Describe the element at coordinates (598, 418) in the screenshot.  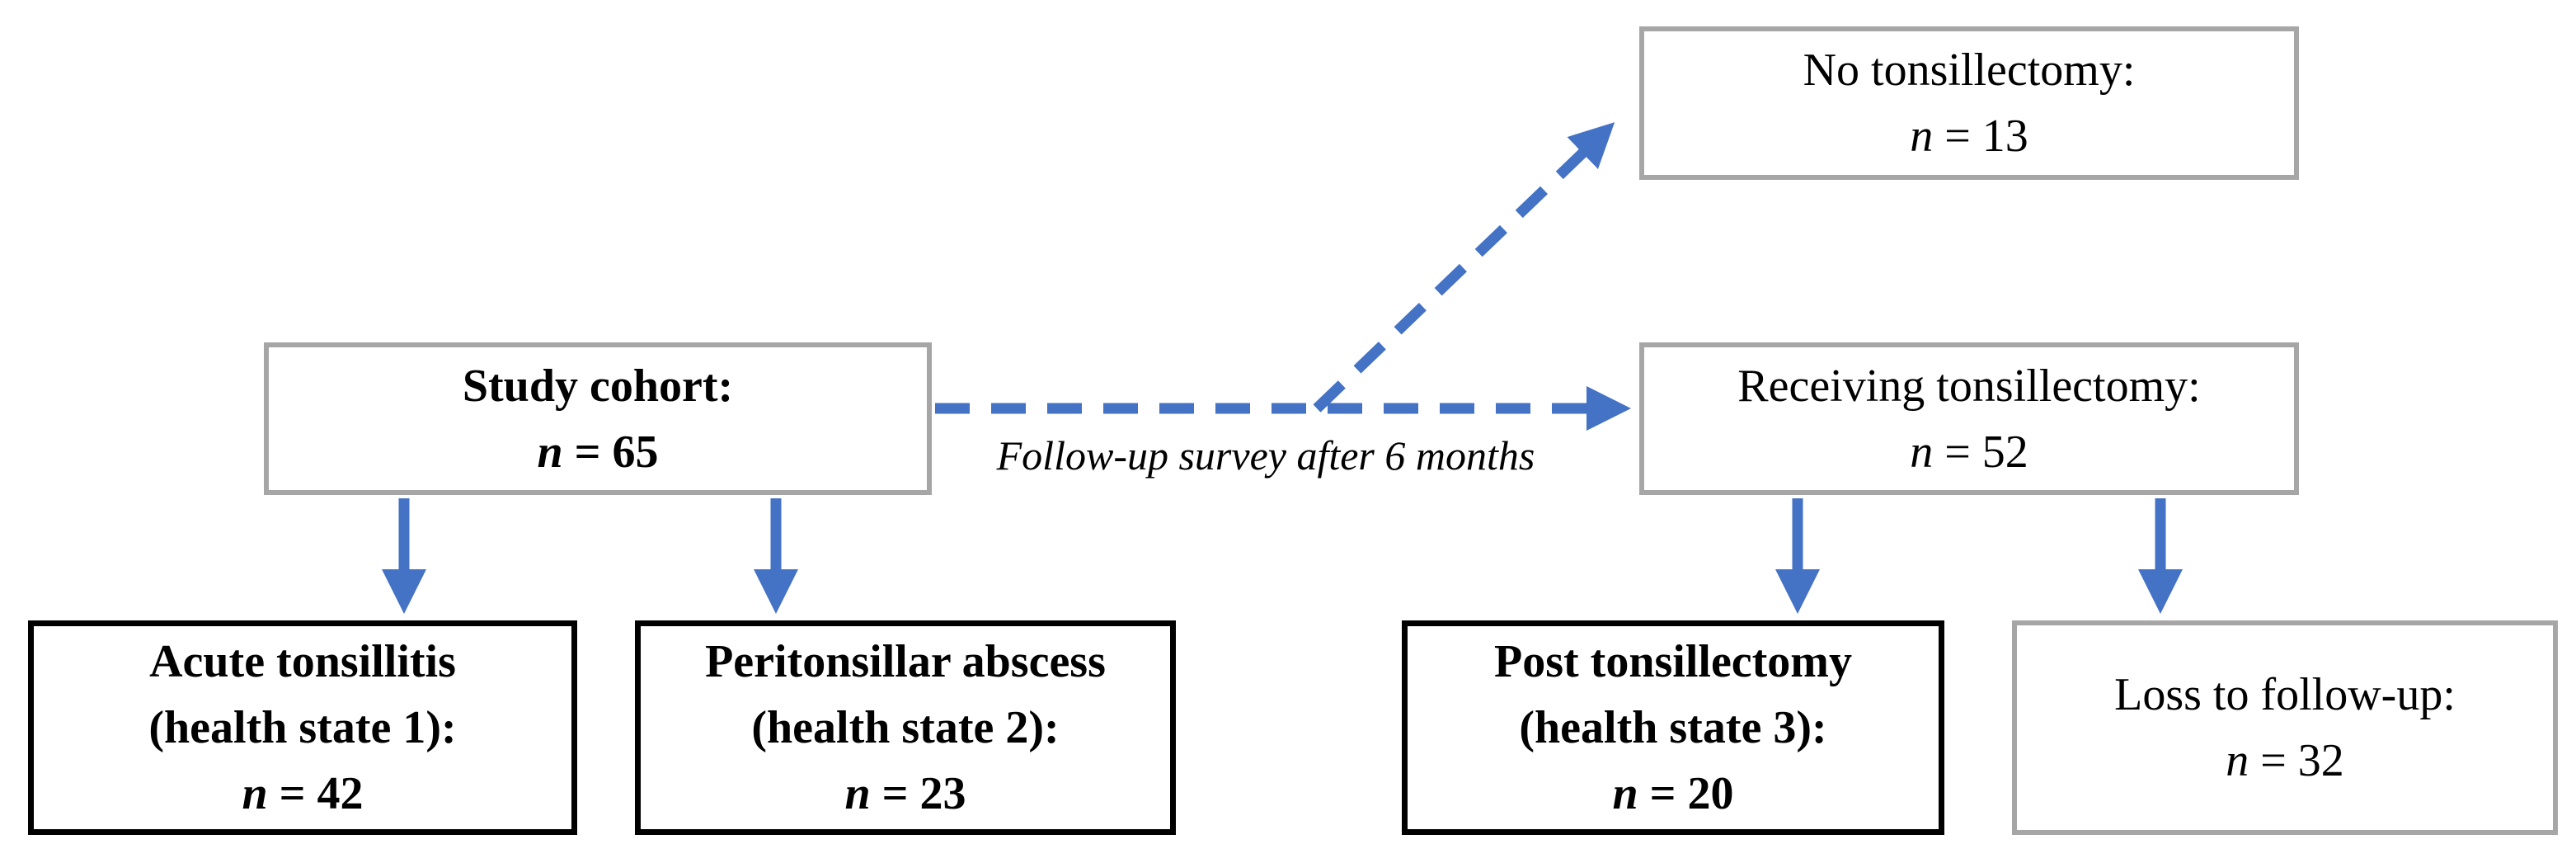
I see `node-study-cohort: Study cohort: n = 65` at that location.